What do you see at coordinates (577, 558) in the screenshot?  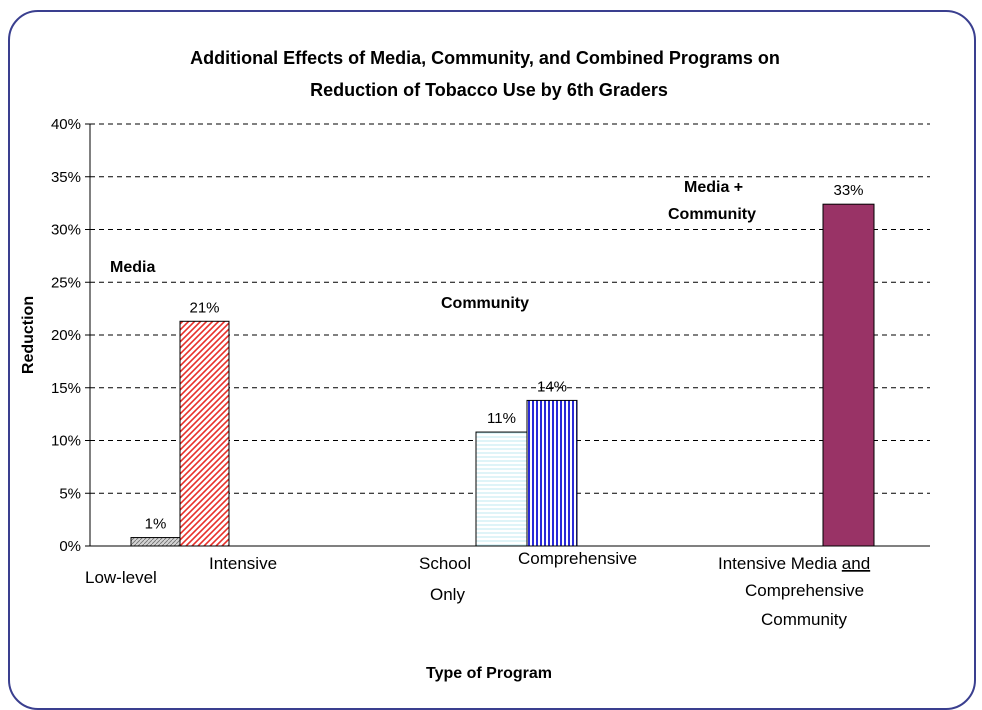 I see `category-label-comprehensive: Comprehensive` at bounding box center [577, 558].